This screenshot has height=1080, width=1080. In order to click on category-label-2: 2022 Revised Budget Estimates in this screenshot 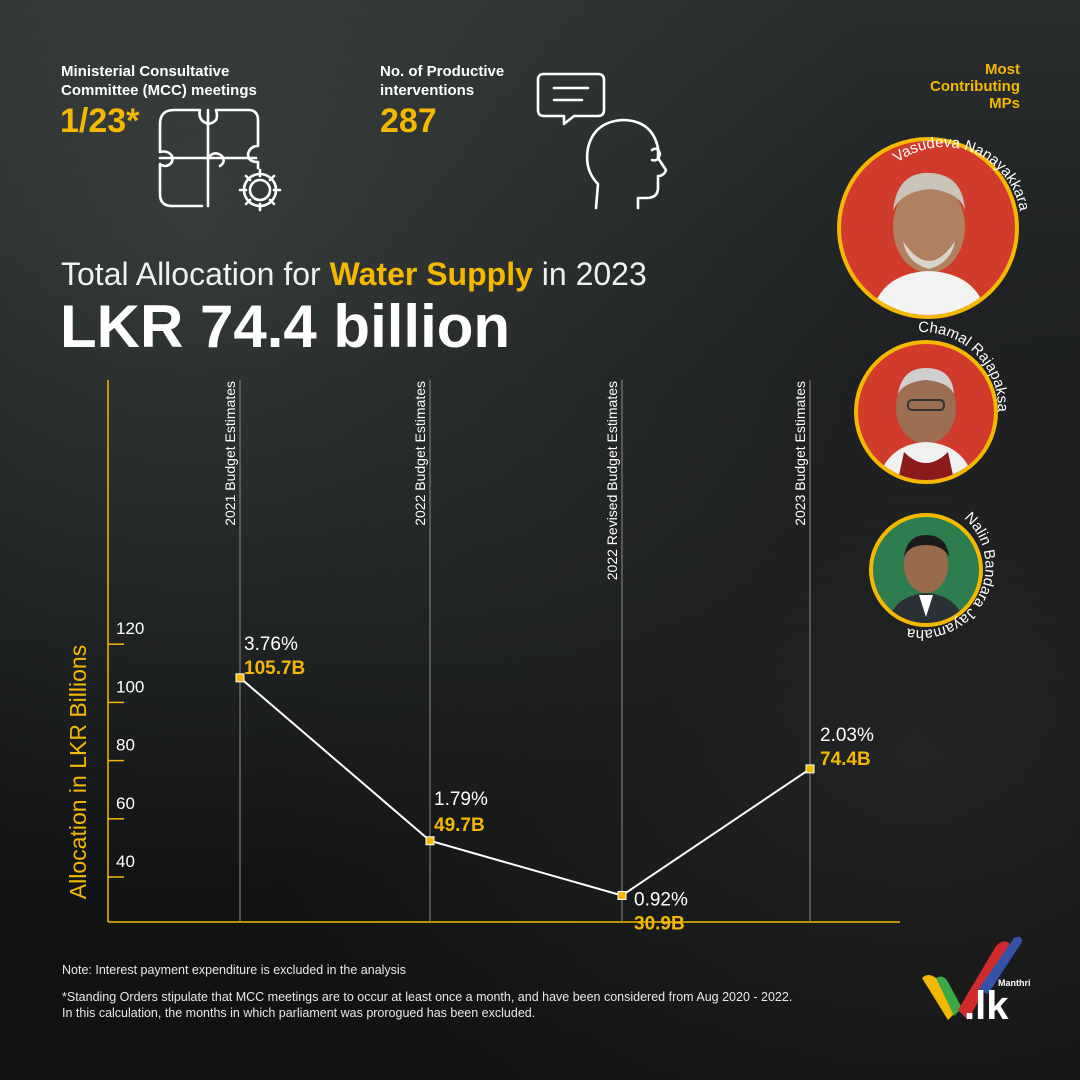, I will do `click(612, 480)`.